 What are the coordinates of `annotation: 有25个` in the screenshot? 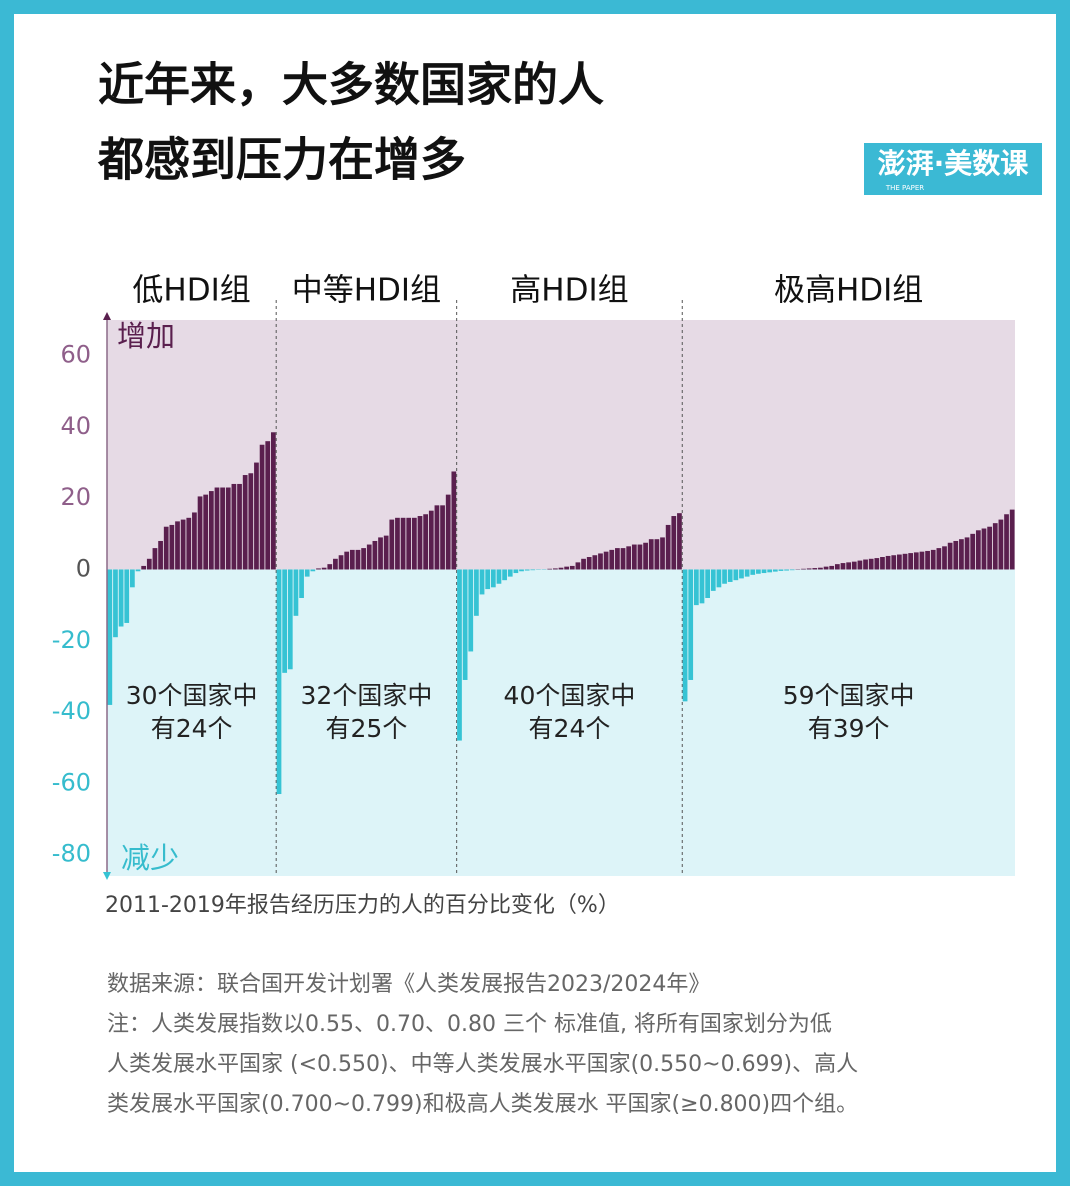 It's located at (367, 728).